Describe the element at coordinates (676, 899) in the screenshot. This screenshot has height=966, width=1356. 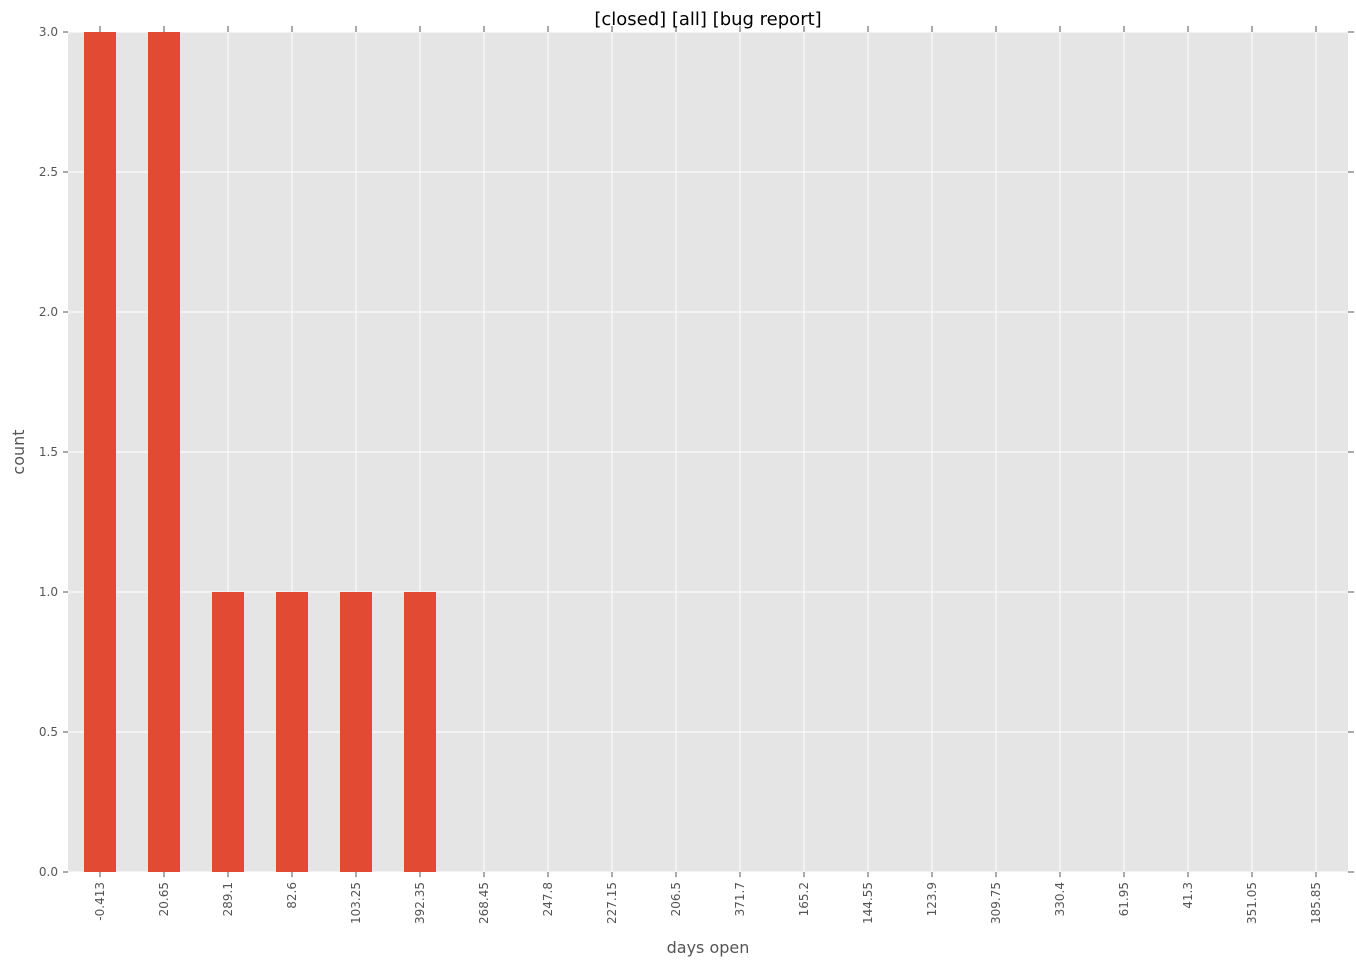
I see `x-tick-label: 206.5` at that location.